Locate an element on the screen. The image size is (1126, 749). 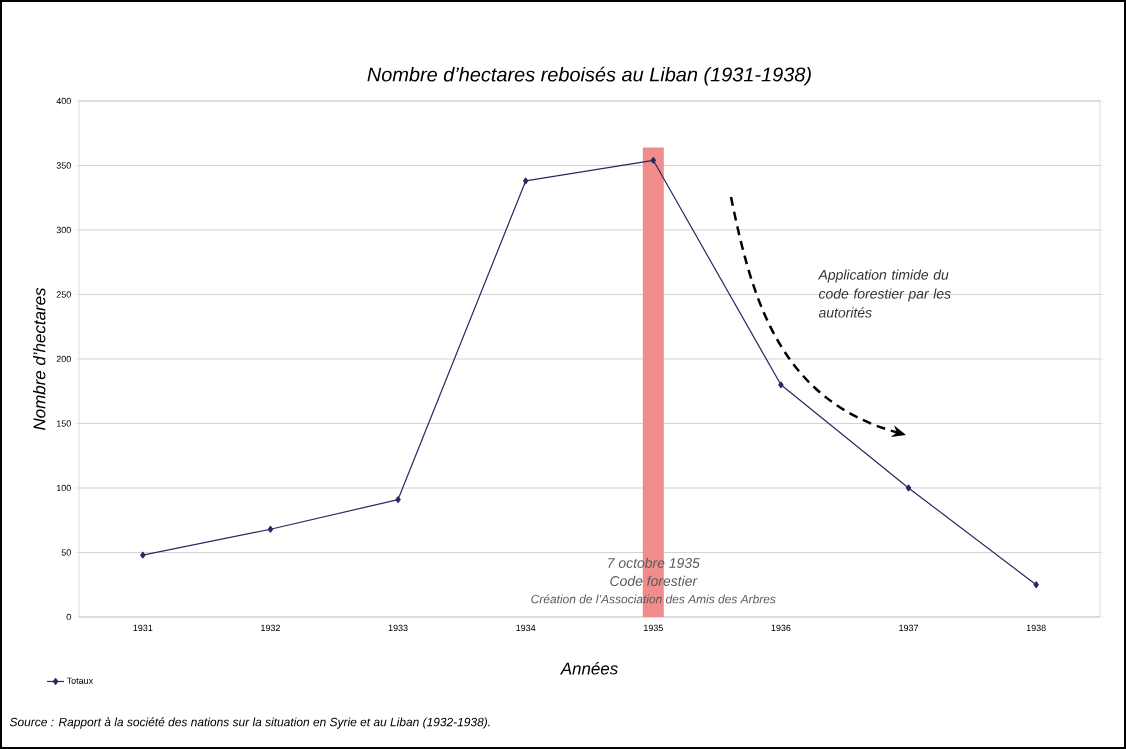
chart-title: Nombre d’hectares reboisés au Liban (1931-1938) is located at coordinates (589, 76).